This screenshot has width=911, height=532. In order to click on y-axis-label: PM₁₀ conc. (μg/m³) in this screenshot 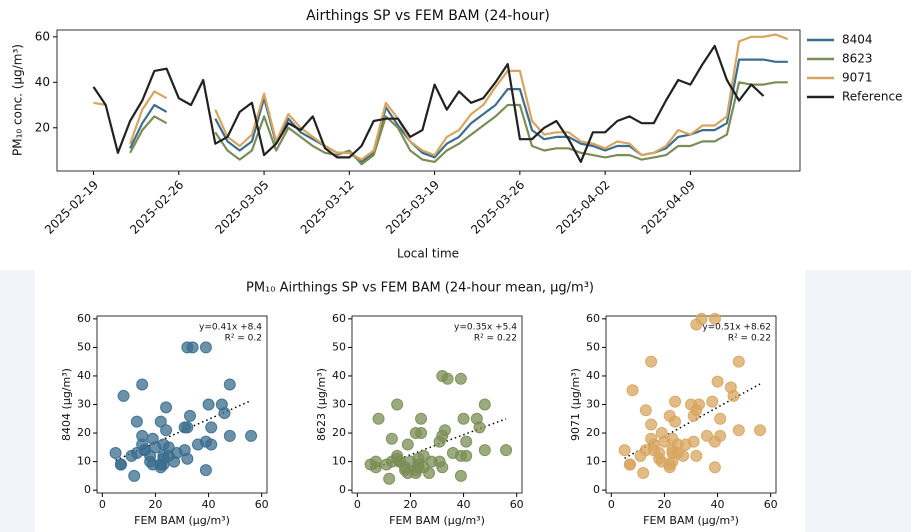, I will do `click(18, 100)`.